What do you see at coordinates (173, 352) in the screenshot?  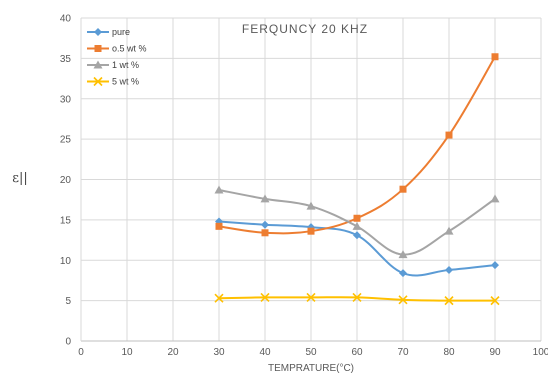 I see `x-tick-label-20: 20` at bounding box center [173, 352].